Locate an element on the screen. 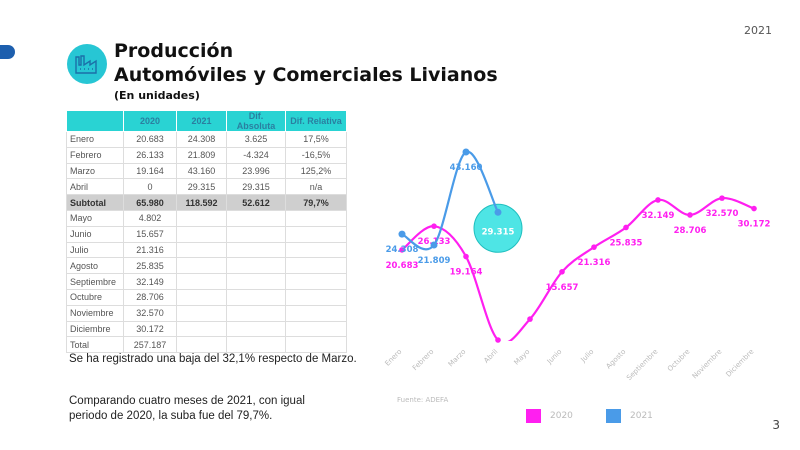 This screenshot has width=800, height=450. data-label-2021: 21.809 is located at coordinates (434, 261).